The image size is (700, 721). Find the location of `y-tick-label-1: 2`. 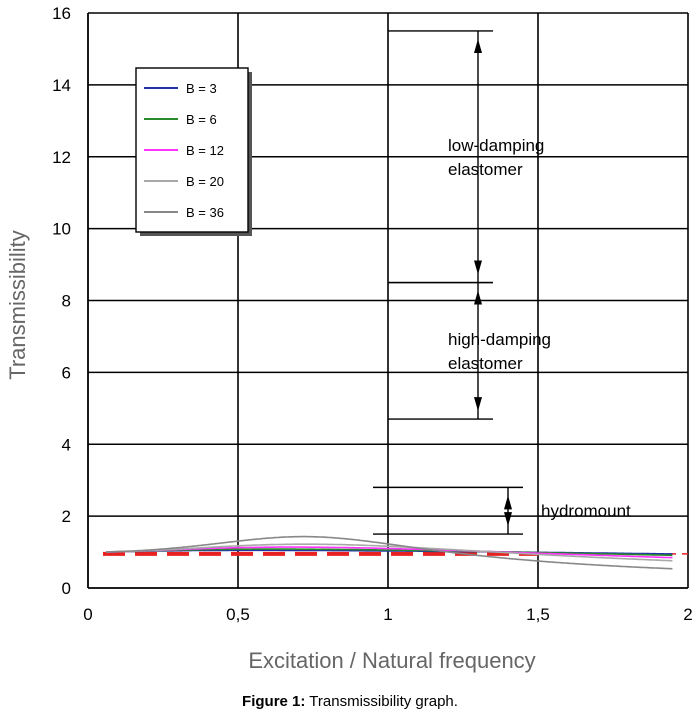

y-tick-label-1: 2 is located at coordinates (66, 516).